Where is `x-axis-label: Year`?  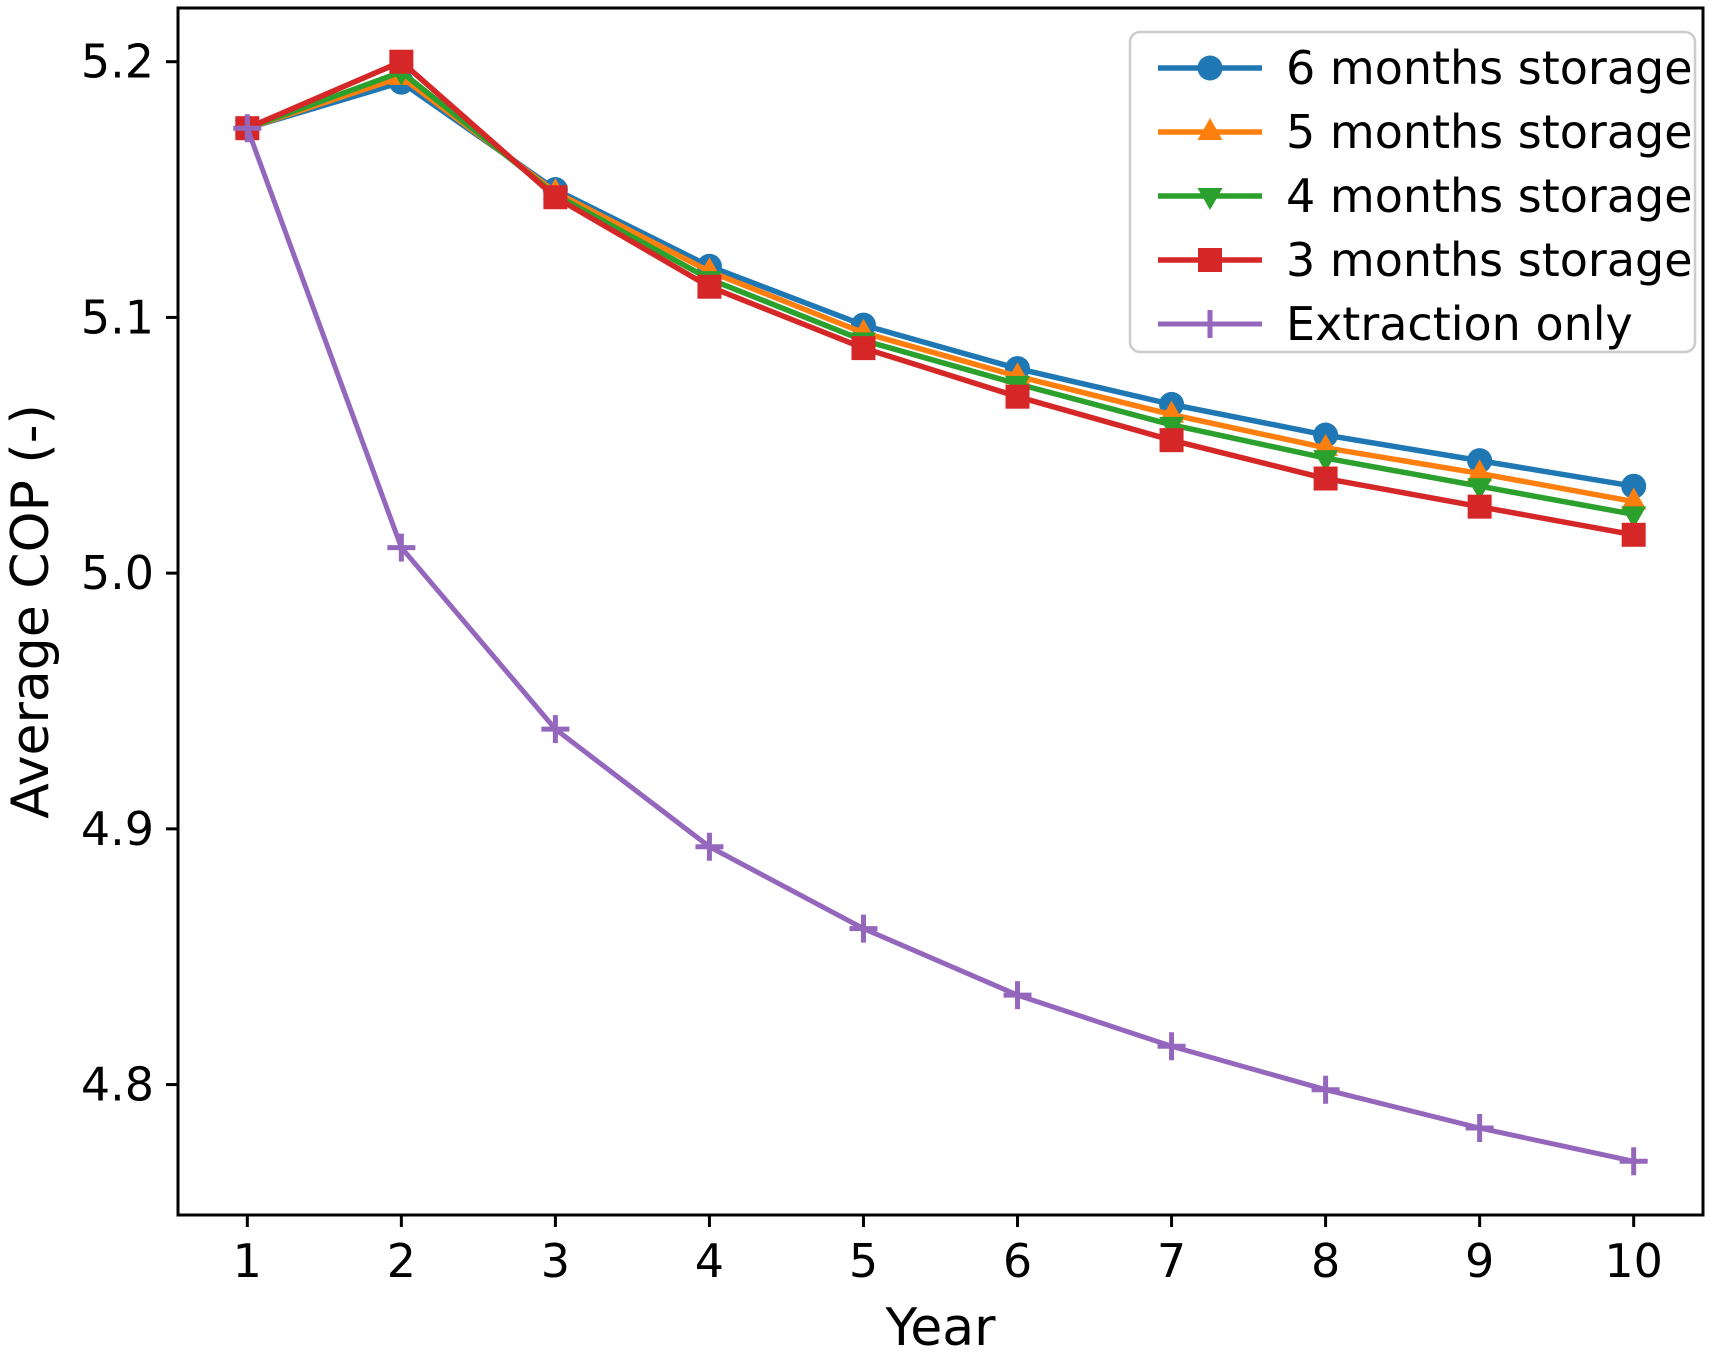 x-axis-label: Year is located at coordinates (940, 1328).